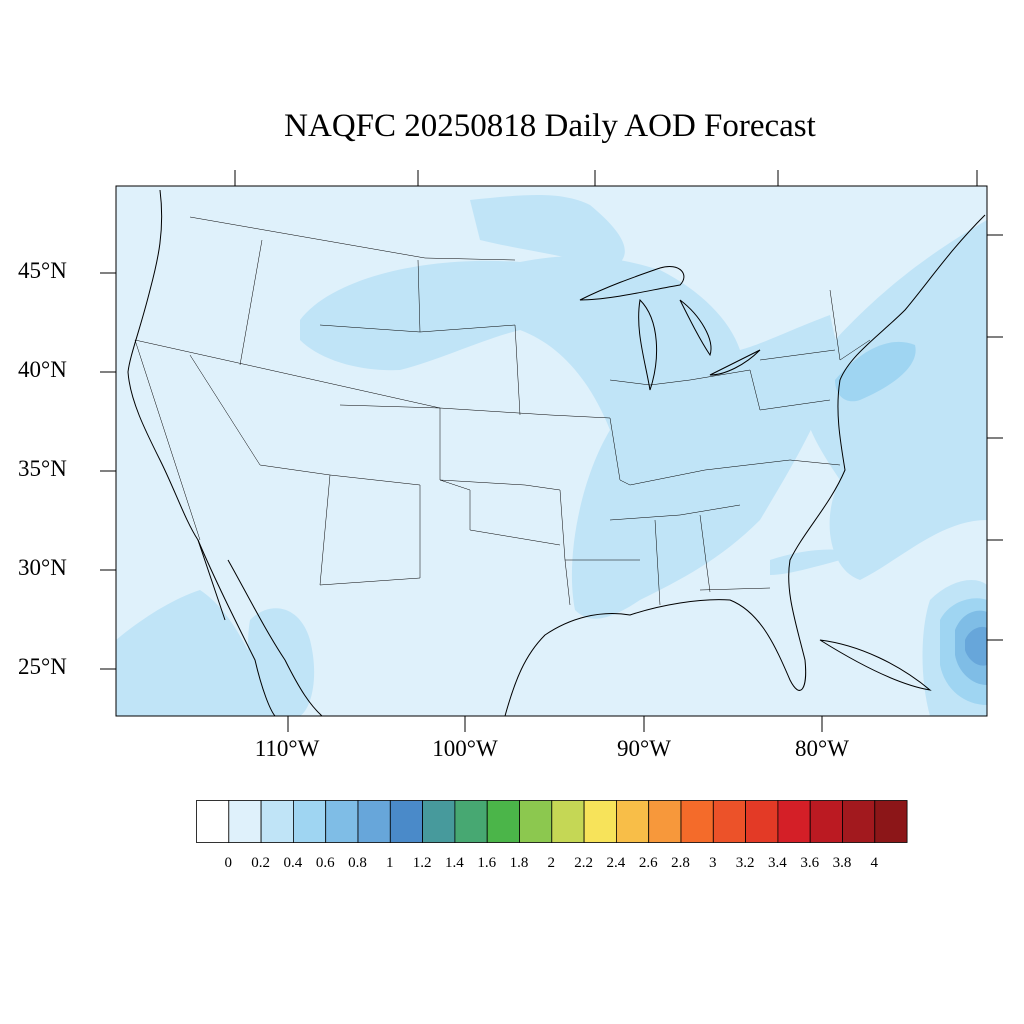  What do you see at coordinates (193, 653) in the screenshot?
I see `plume-sw-pacific` at bounding box center [193, 653].